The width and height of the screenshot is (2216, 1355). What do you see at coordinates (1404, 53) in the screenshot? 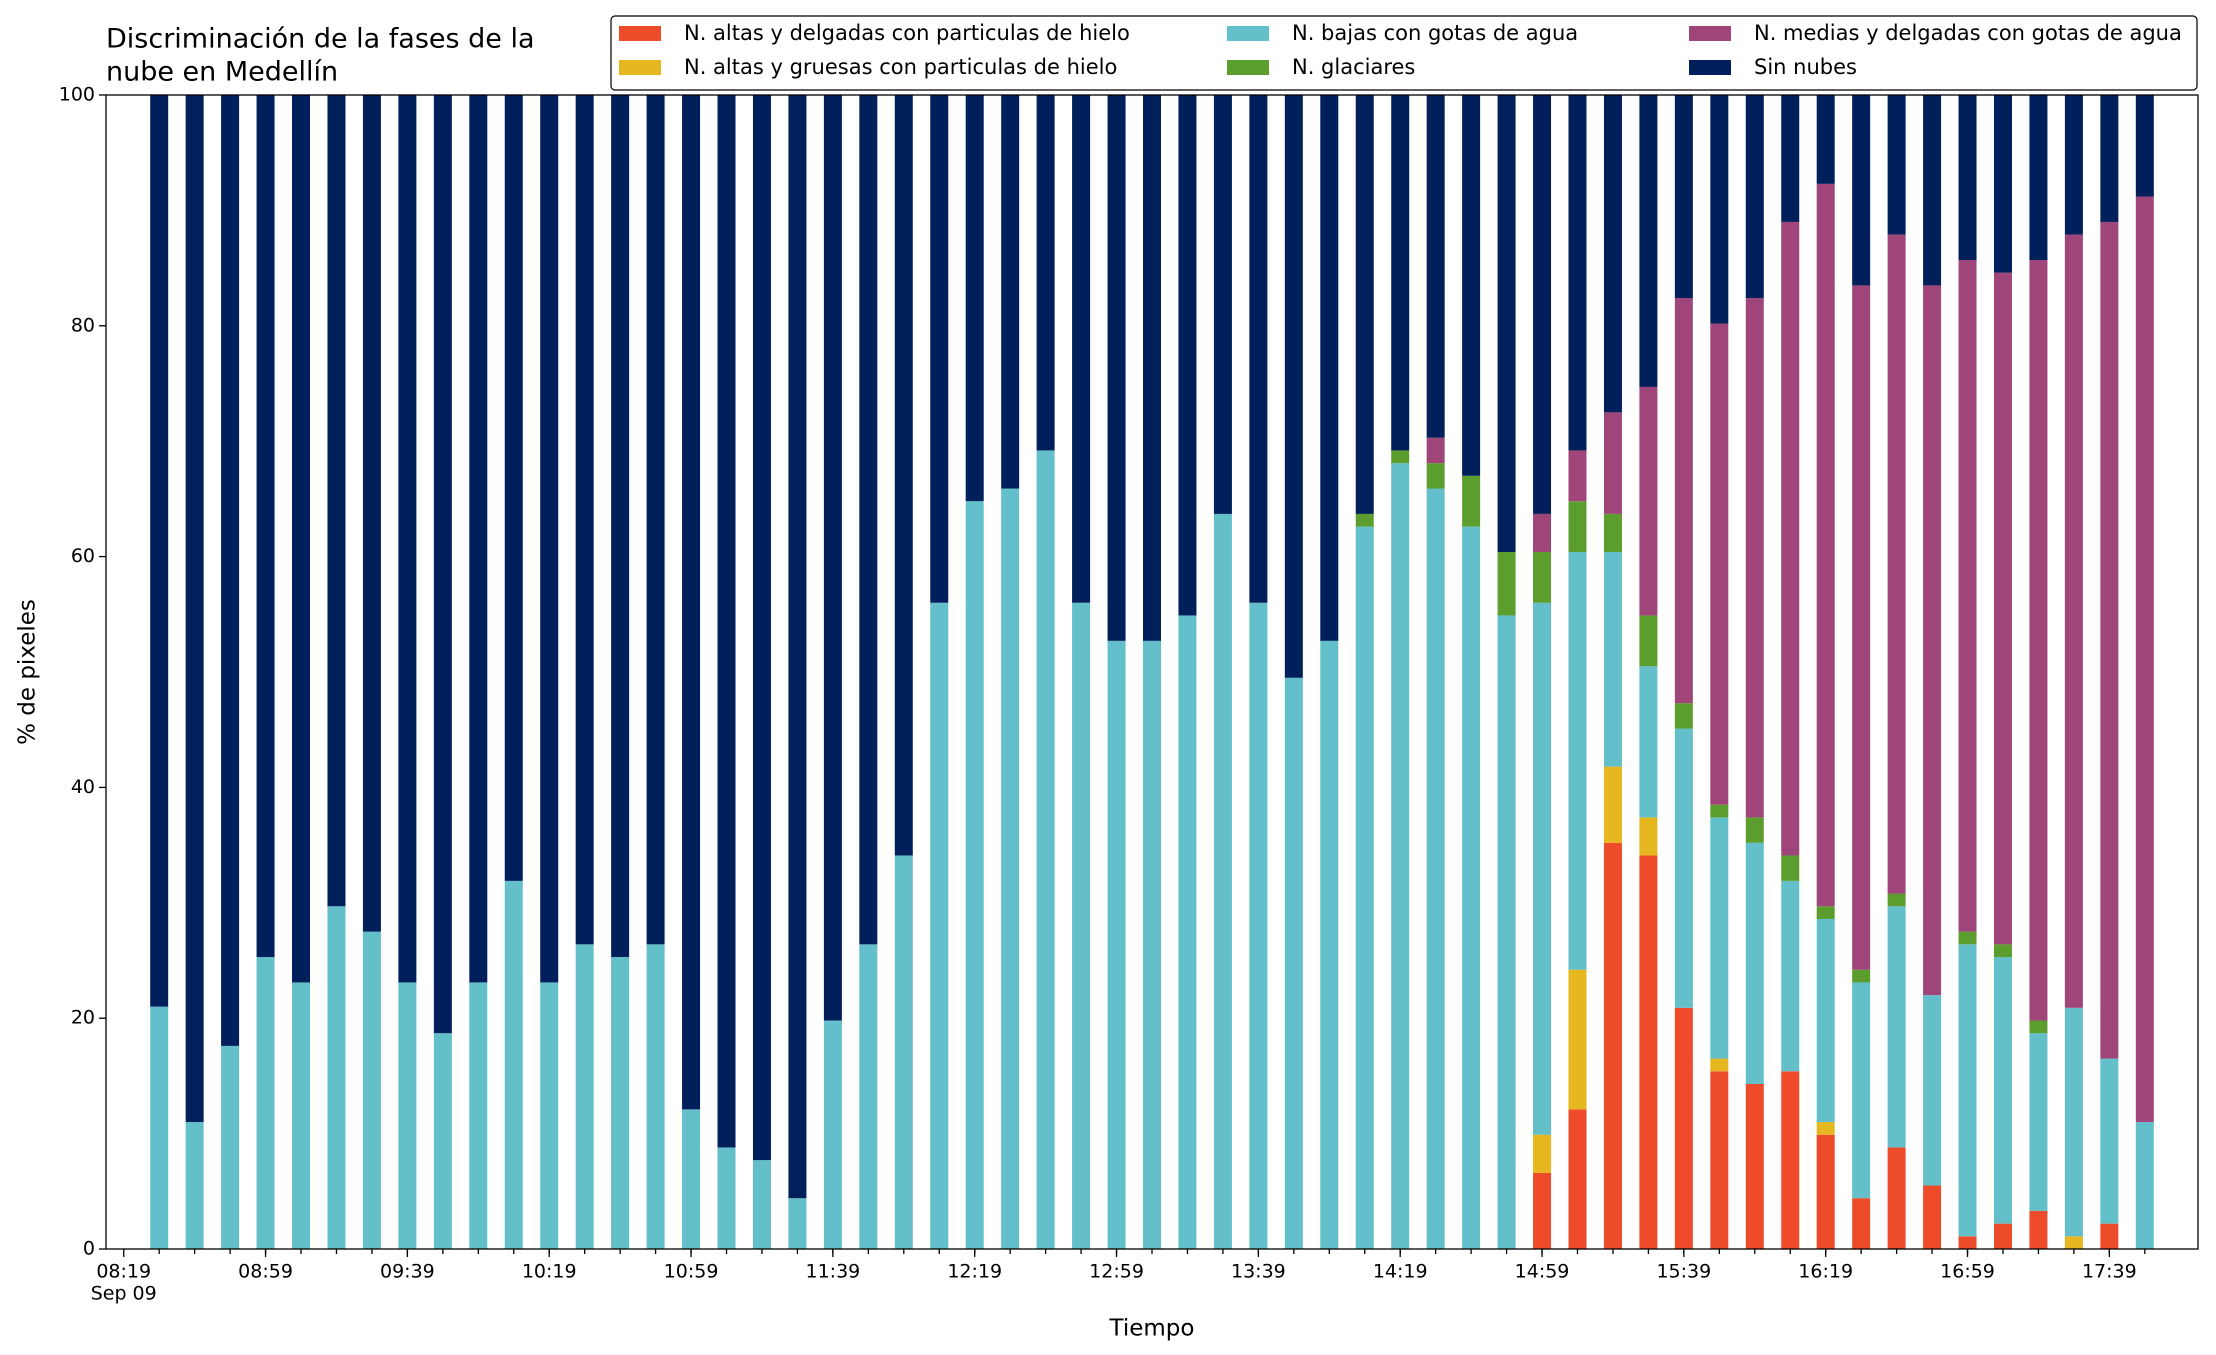
I see `legend-box` at bounding box center [1404, 53].